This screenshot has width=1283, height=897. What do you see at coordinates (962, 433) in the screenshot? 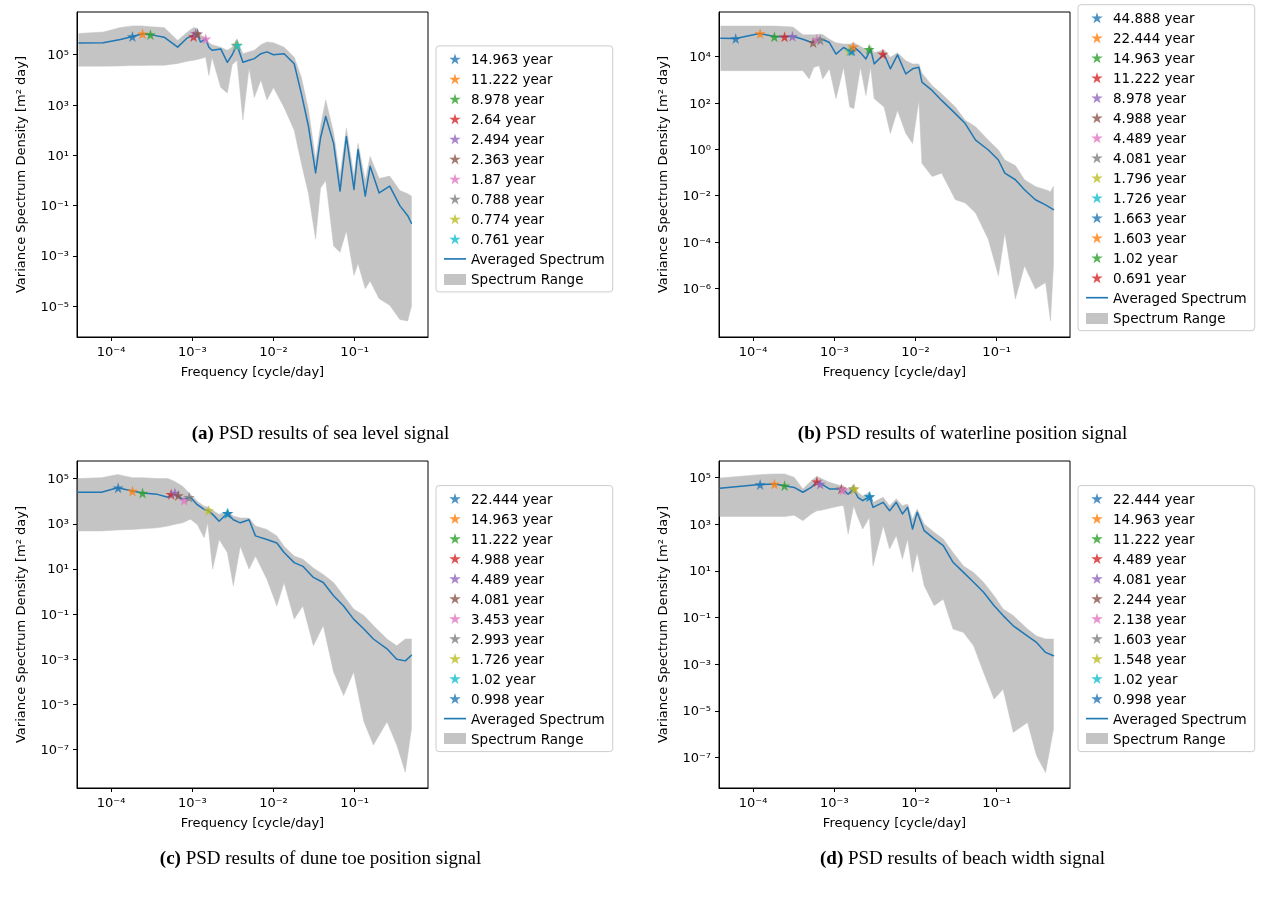
I see `text: (b) PSD results of waterline position signal` at bounding box center [962, 433].